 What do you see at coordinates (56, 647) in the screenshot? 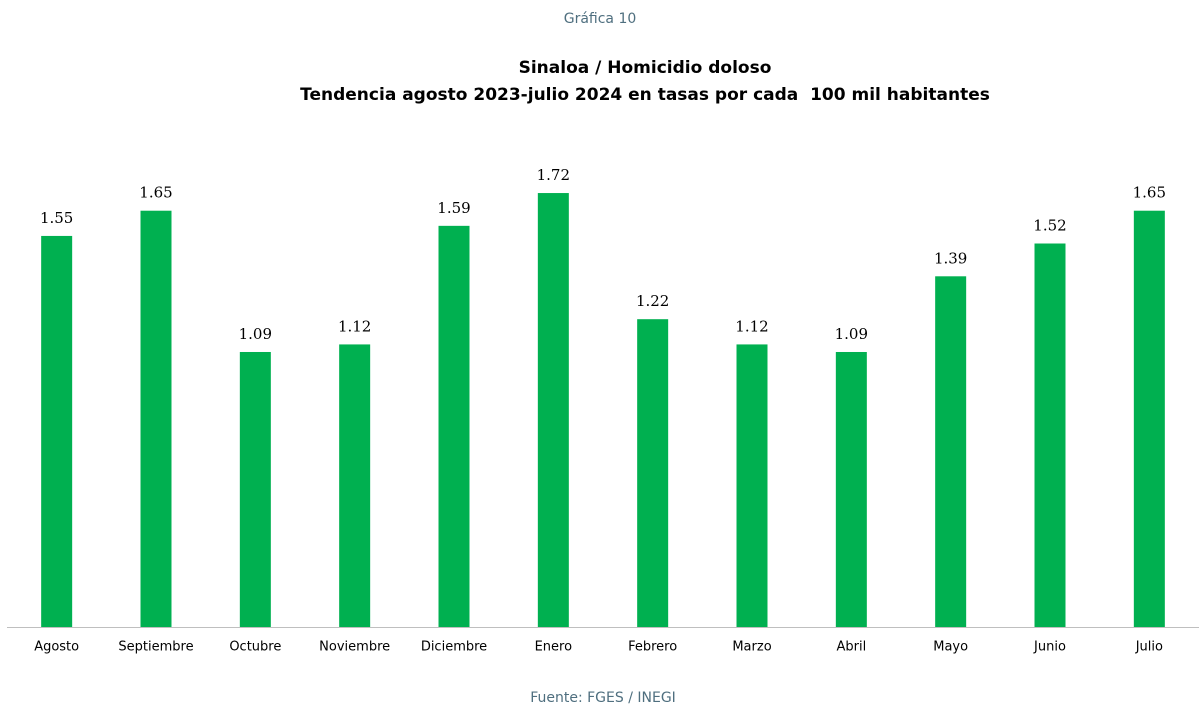
I see `x-tick-label: Agosto` at bounding box center [56, 647].